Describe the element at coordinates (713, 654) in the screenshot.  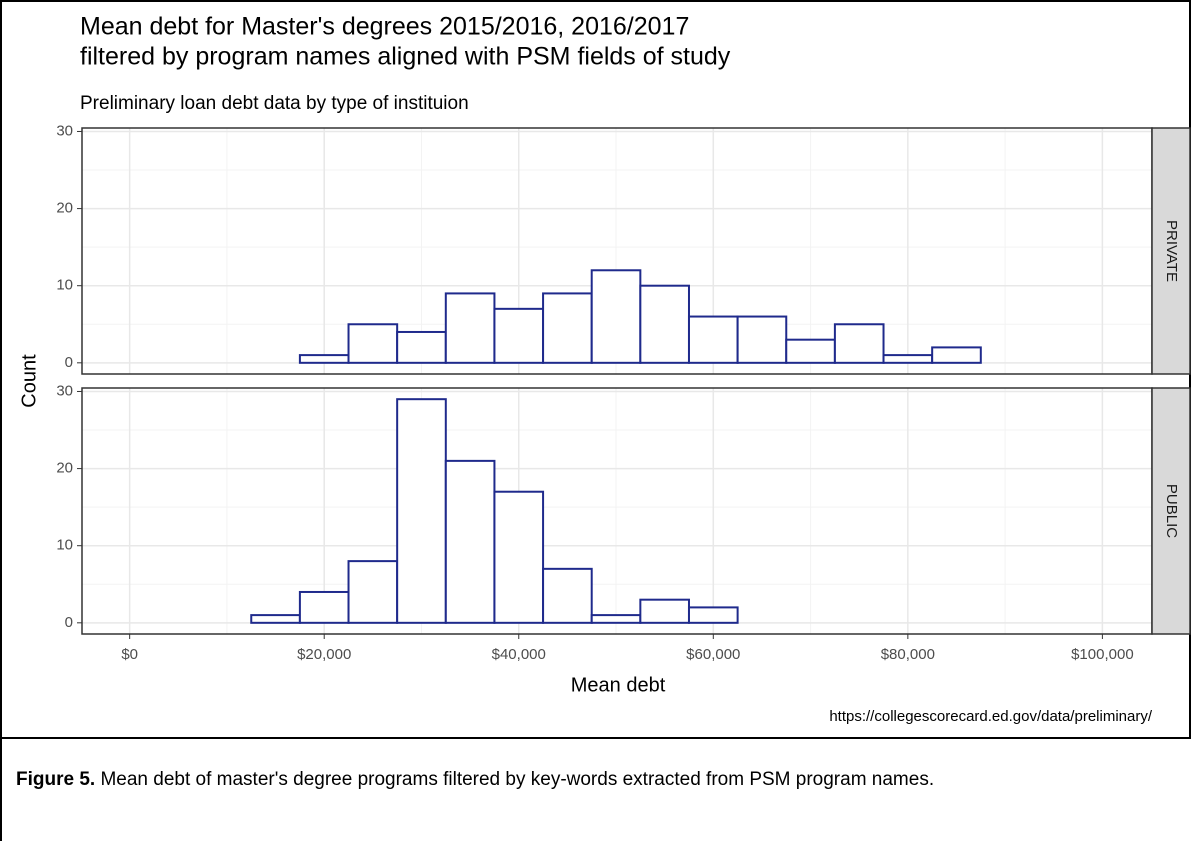
I see `x-tick-label: $60,000` at that location.